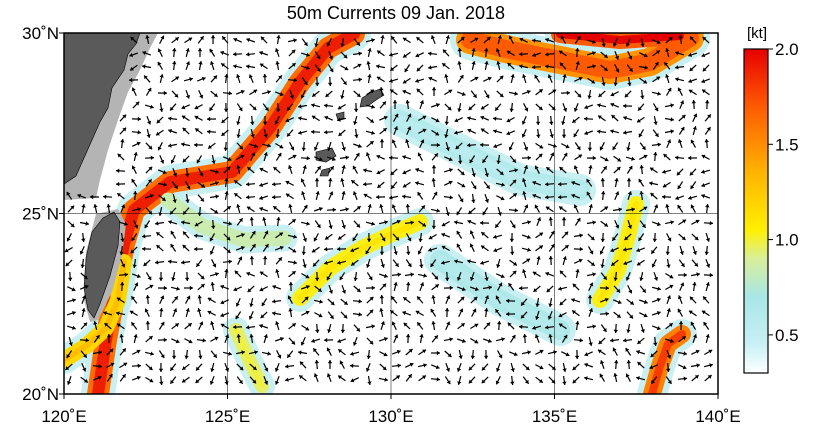 The image size is (815, 432). Describe the element at coordinates (102, 109) in the screenshot. I see `china-coast` at that location.